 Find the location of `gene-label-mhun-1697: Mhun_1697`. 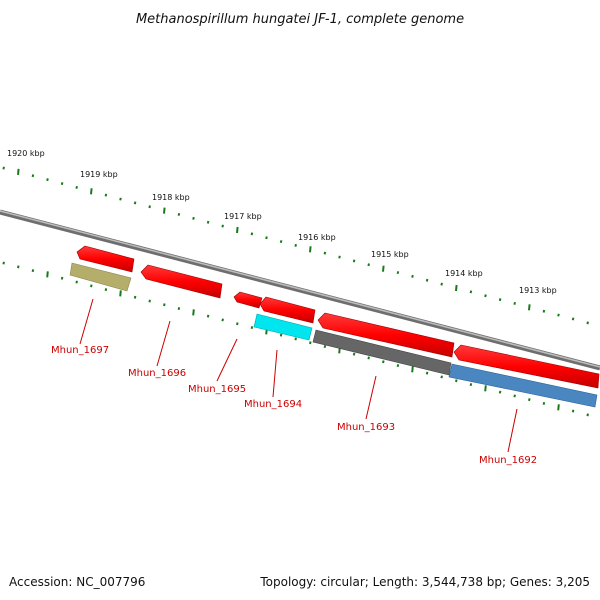

gene-label-mhun-1697: Mhun_1697 is located at coordinates (80, 350).